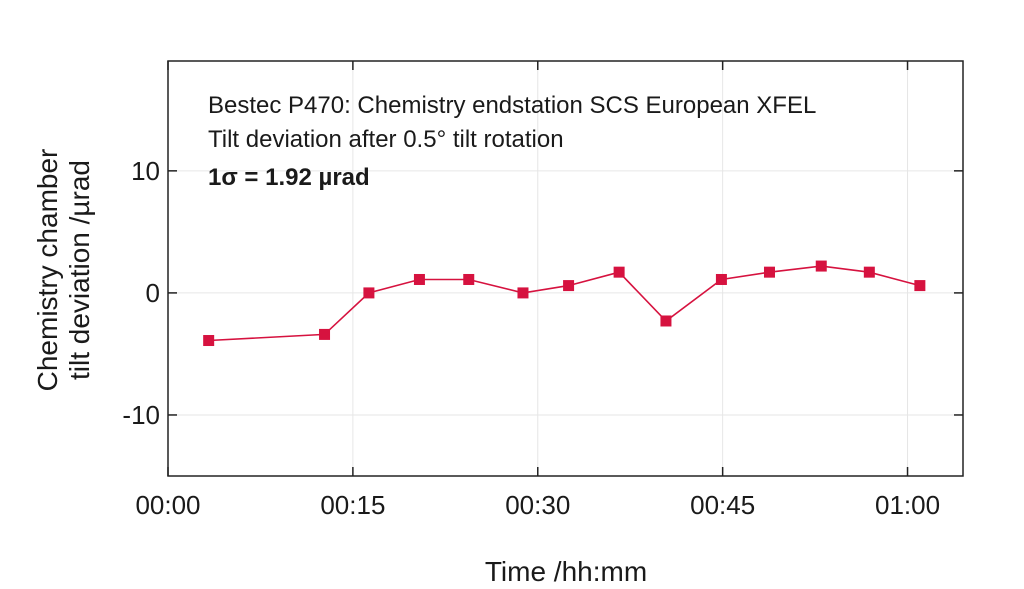 This screenshot has height=589, width=1024. What do you see at coordinates (722, 505) in the screenshot?
I see `x-tick-label: 00:45` at bounding box center [722, 505].